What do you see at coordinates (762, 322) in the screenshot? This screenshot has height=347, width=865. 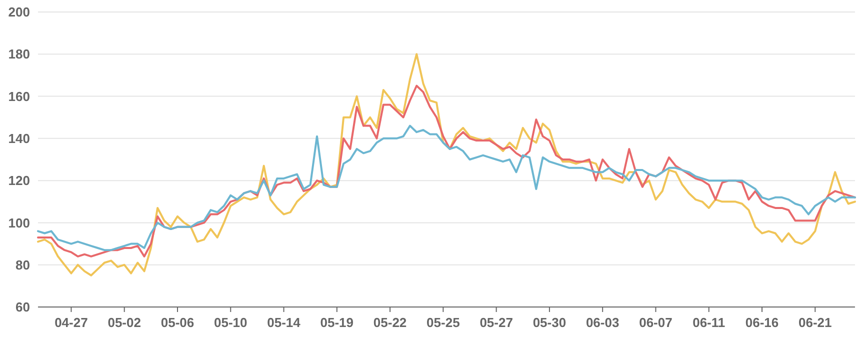 I see `x-tick-label: 06-16` at bounding box center [762, 322].